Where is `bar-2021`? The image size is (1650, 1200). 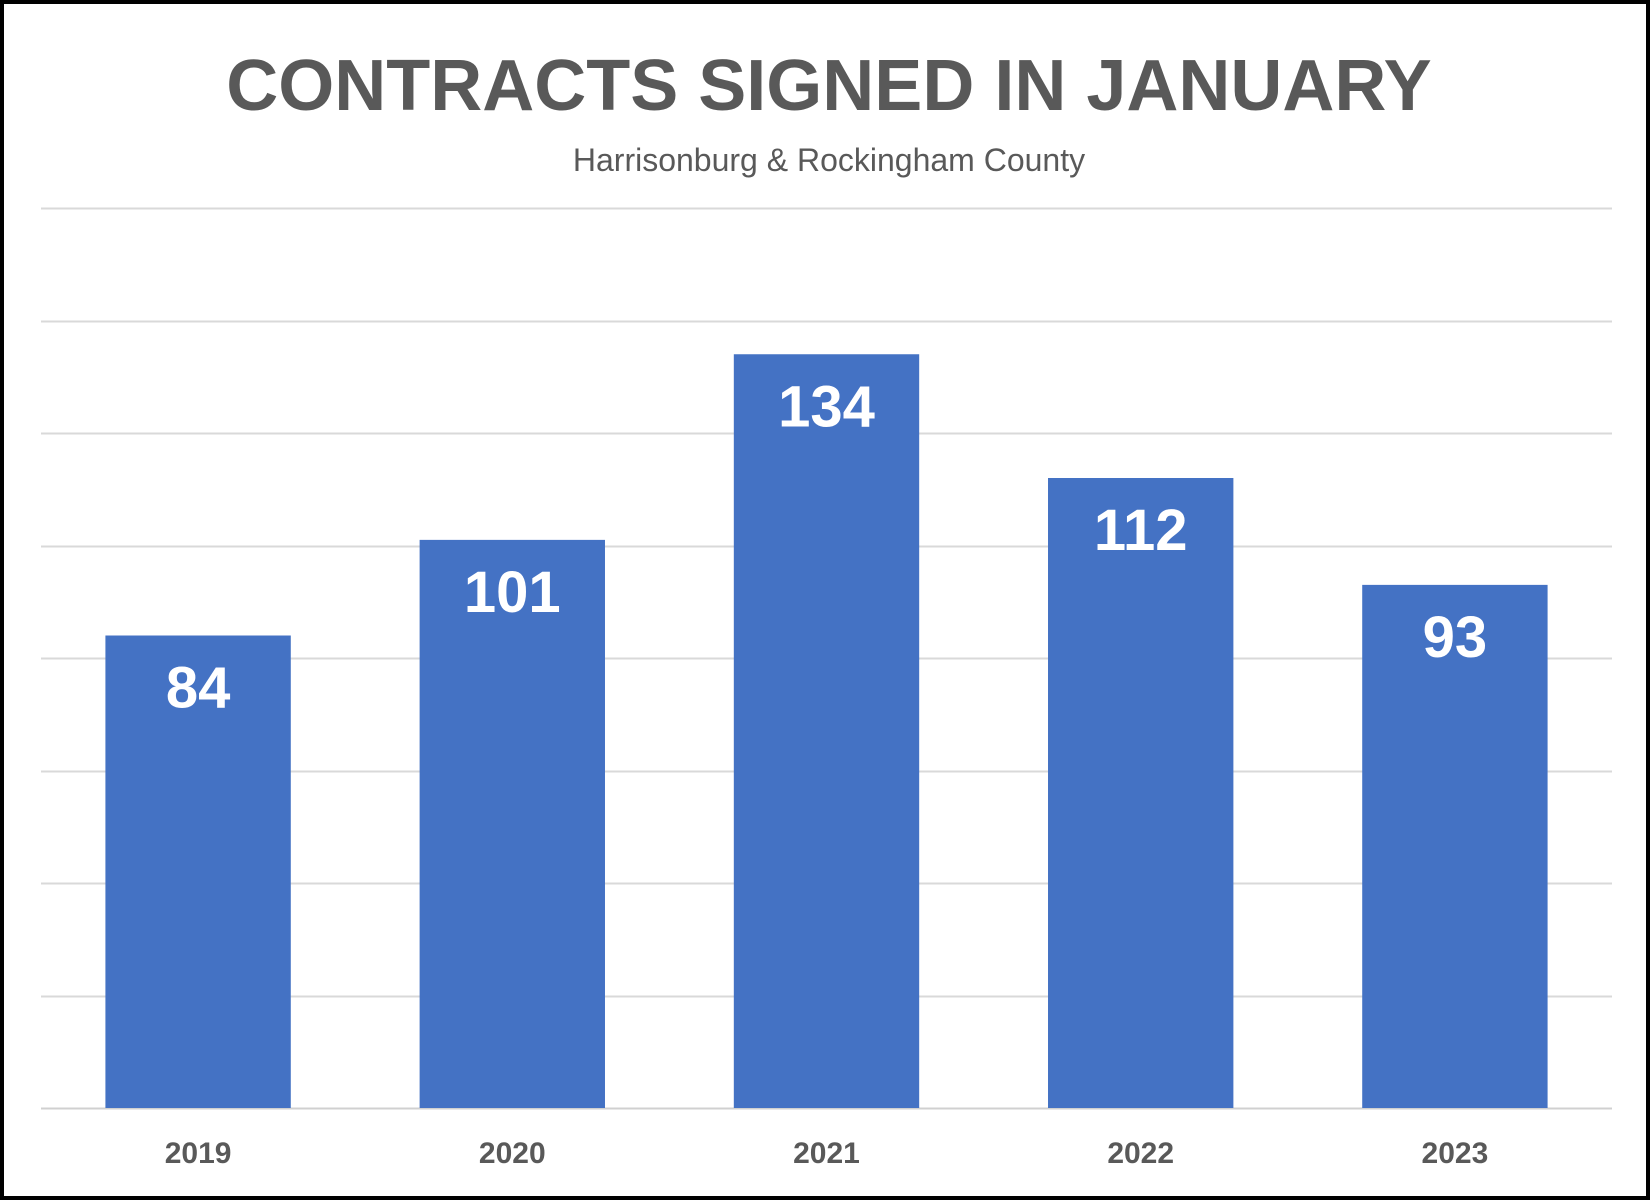
bar-2021 is located at coordinates (826, 731).